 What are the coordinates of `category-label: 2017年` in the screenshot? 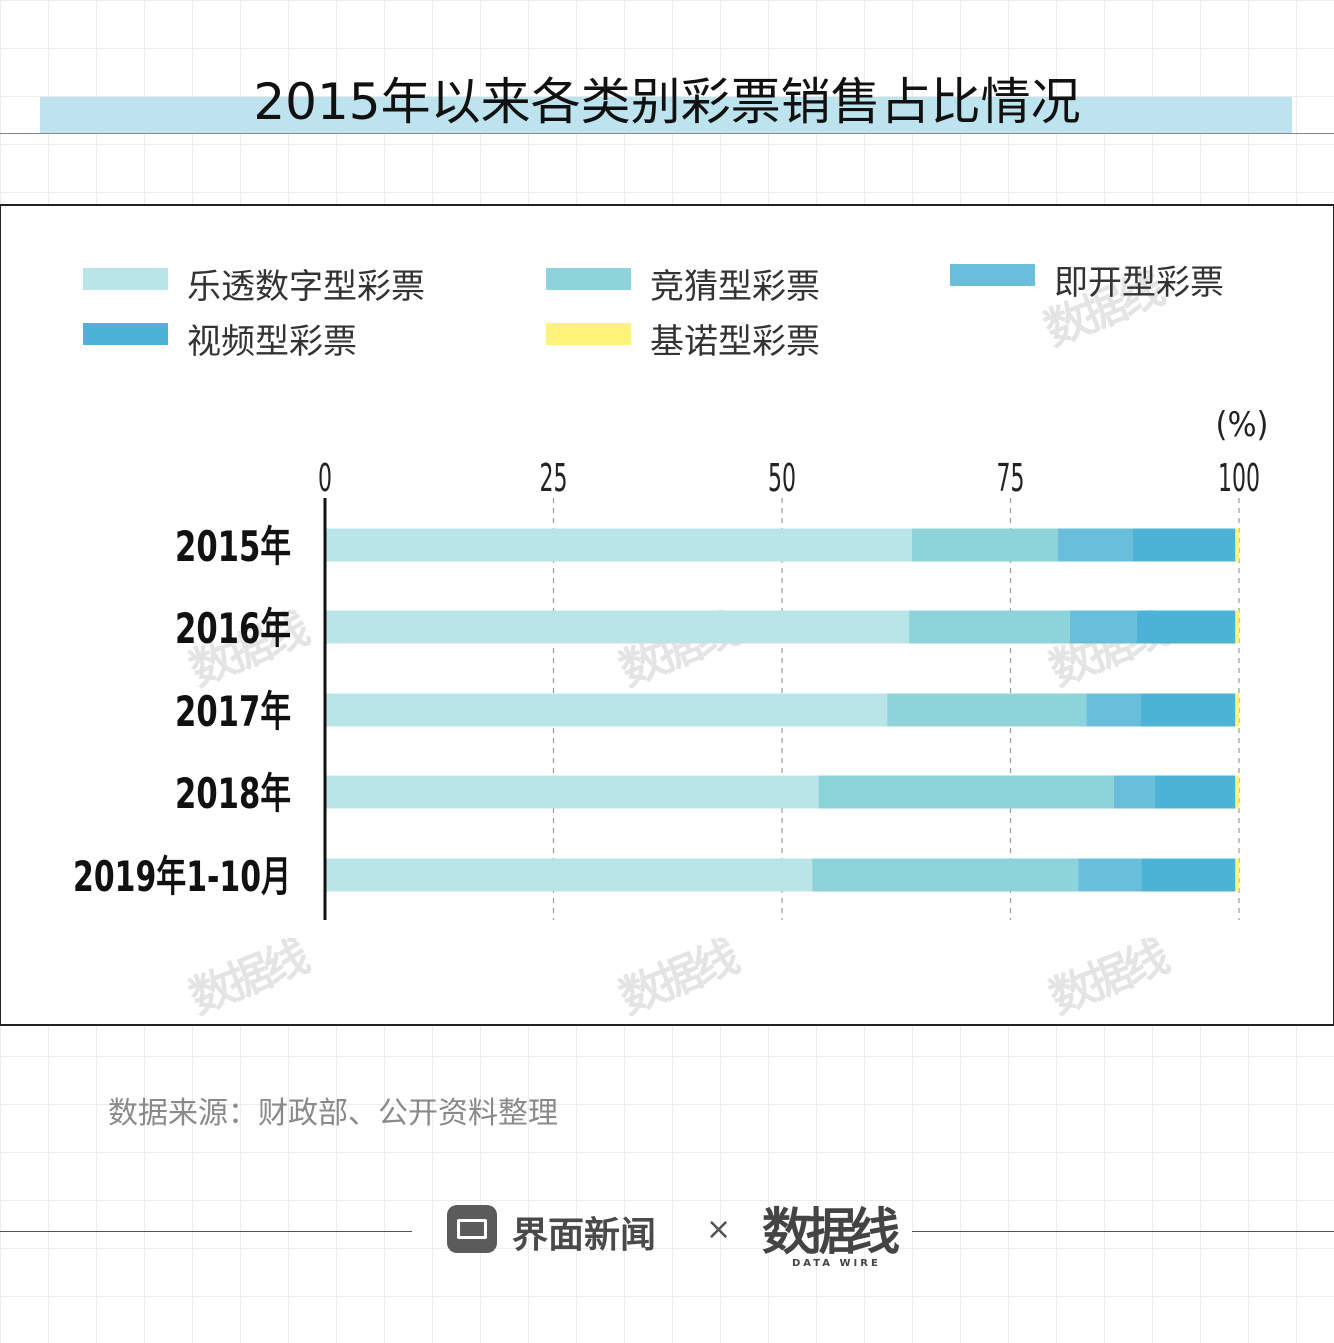 It's located at (233, 711).